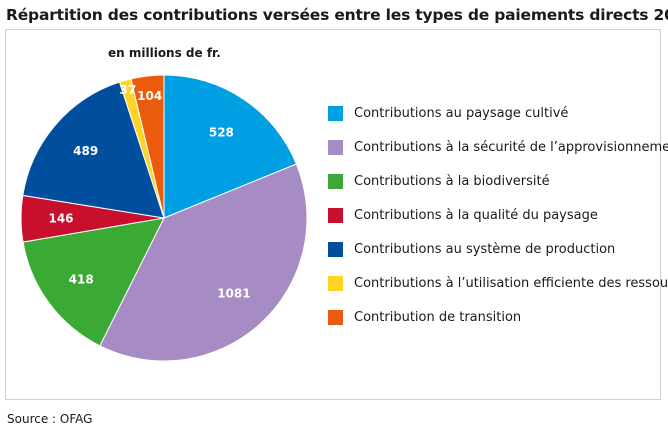 The width and height of the screenshot is (668, 436). I want to click on legend-label: Contributions au système de production, so click(485, 249).